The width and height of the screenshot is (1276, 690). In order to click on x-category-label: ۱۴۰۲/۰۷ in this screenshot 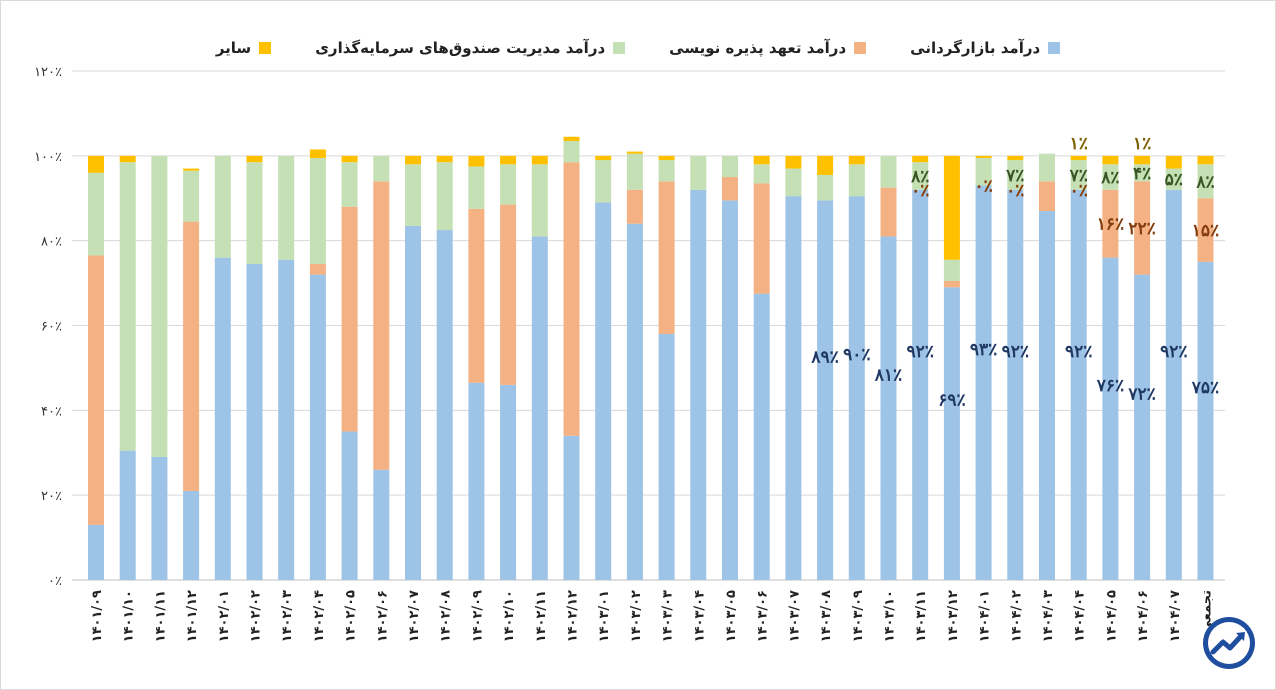, I will do `click(414, 616)`.